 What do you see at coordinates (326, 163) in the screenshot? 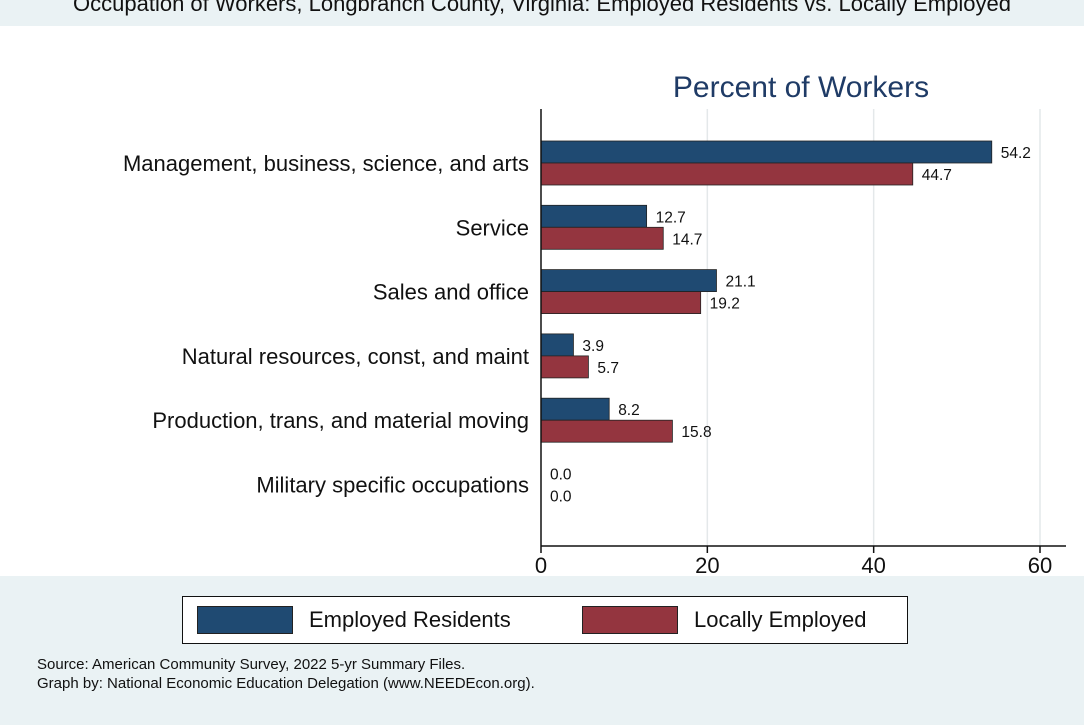
I see `category-label: Management, business, science, and arts` at bounding box center [326, 163].